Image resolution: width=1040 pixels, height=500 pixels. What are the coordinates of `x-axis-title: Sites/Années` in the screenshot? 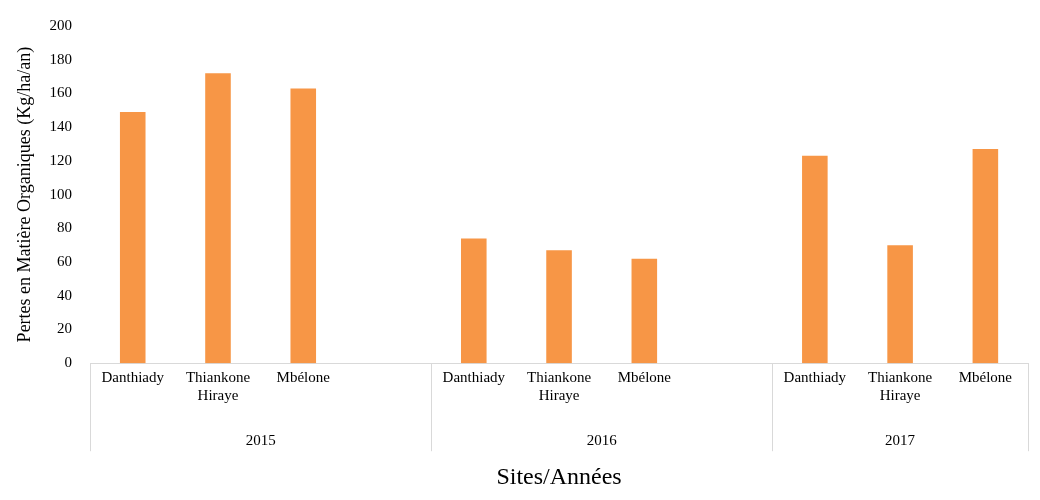 It's located at (559, 475).